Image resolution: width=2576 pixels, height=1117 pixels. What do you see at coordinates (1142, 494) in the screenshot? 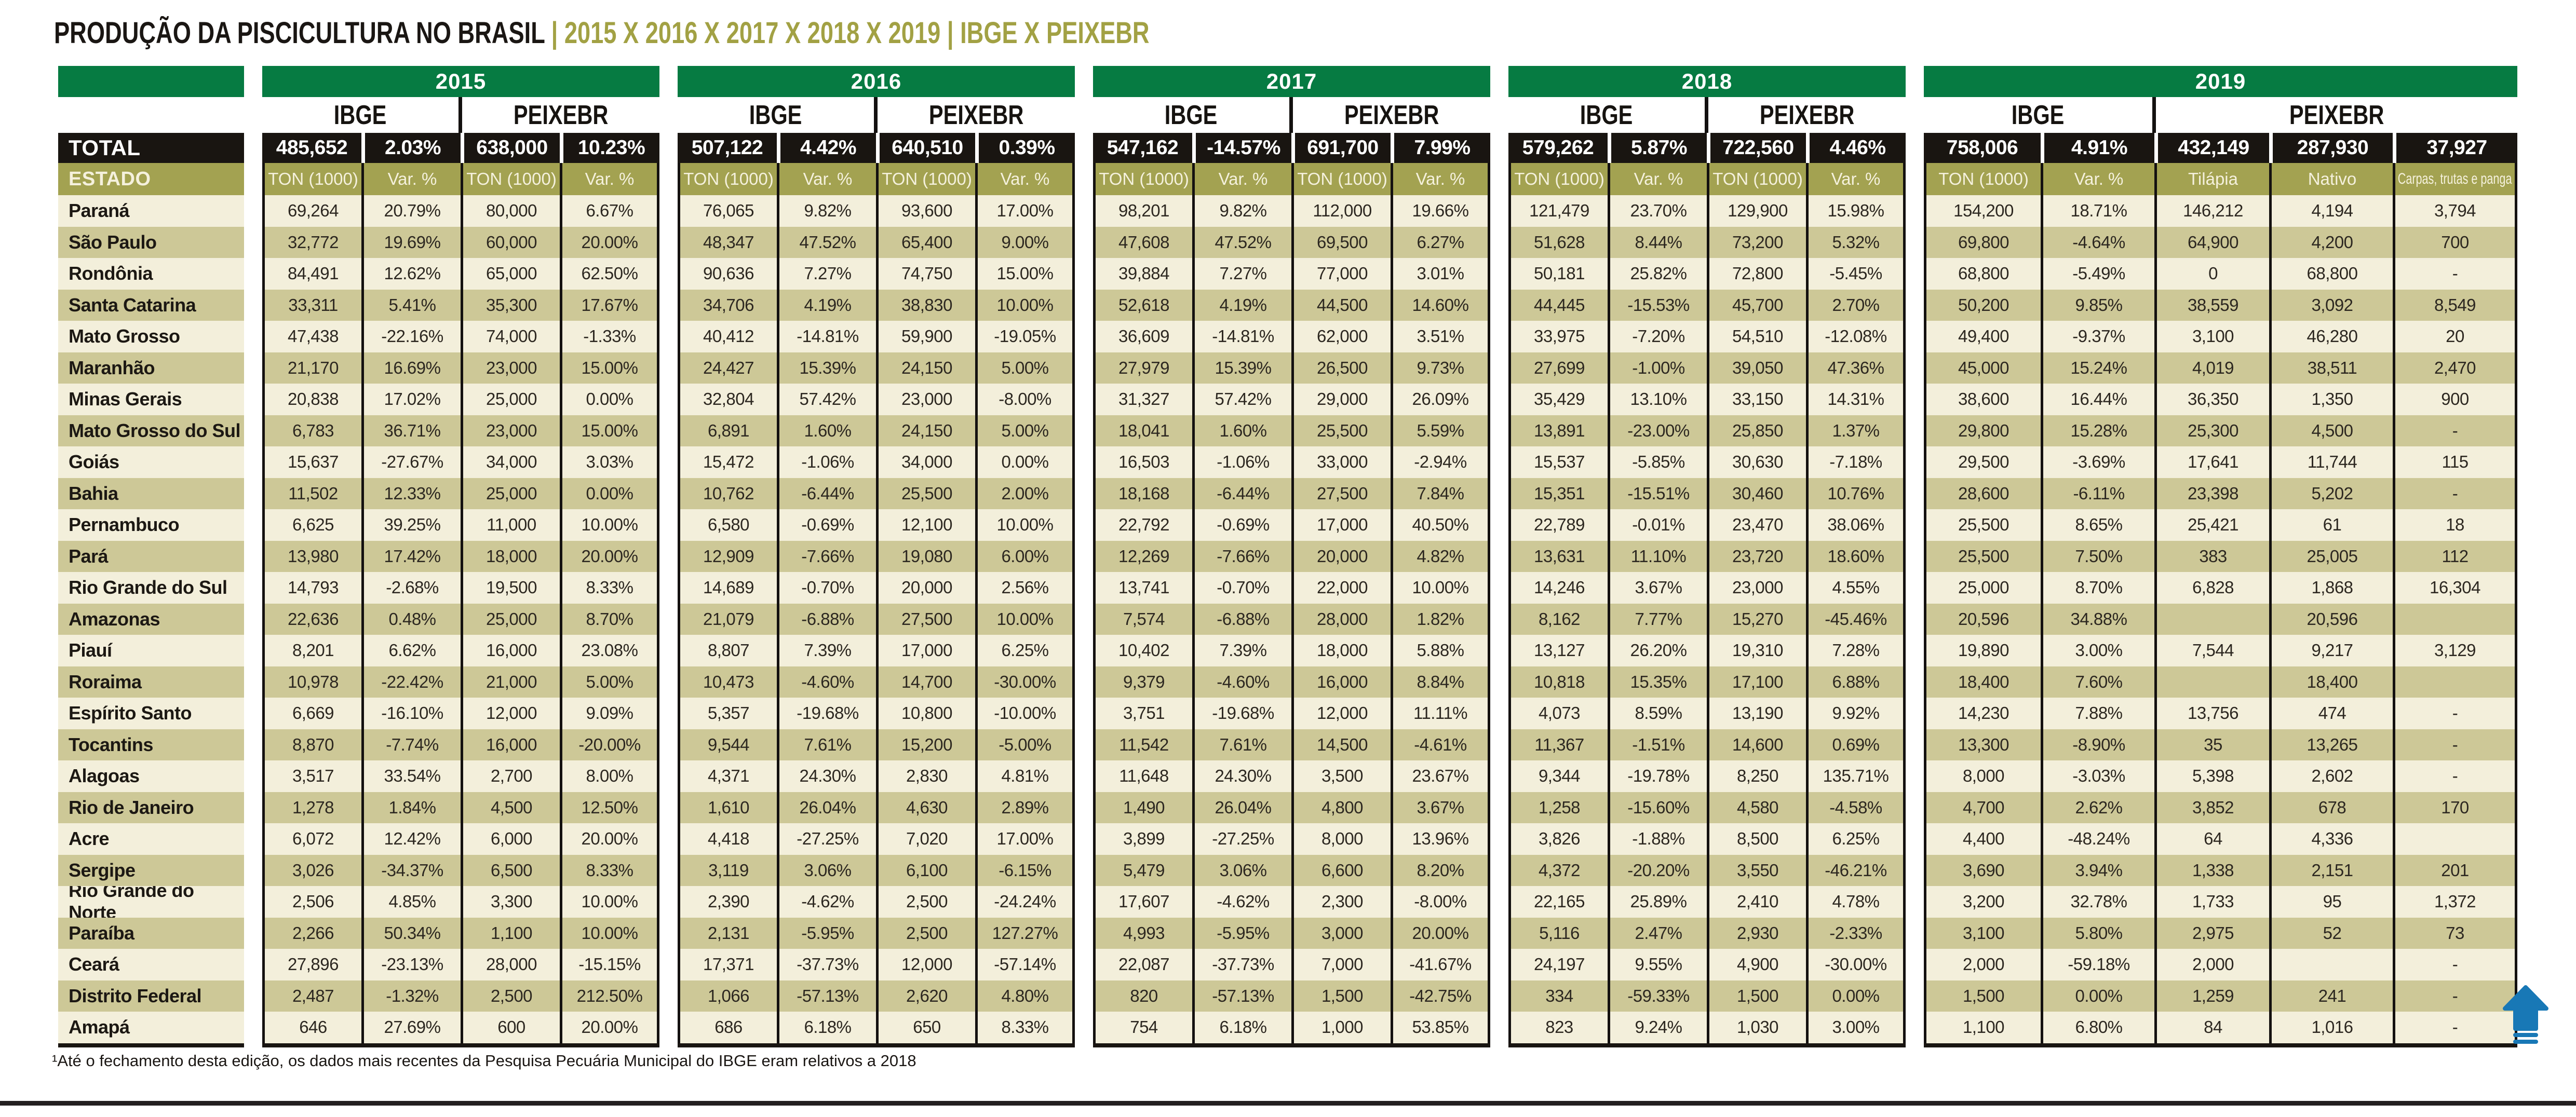
I see `data-cell: 18,168` at bounding box center [1142, 494].